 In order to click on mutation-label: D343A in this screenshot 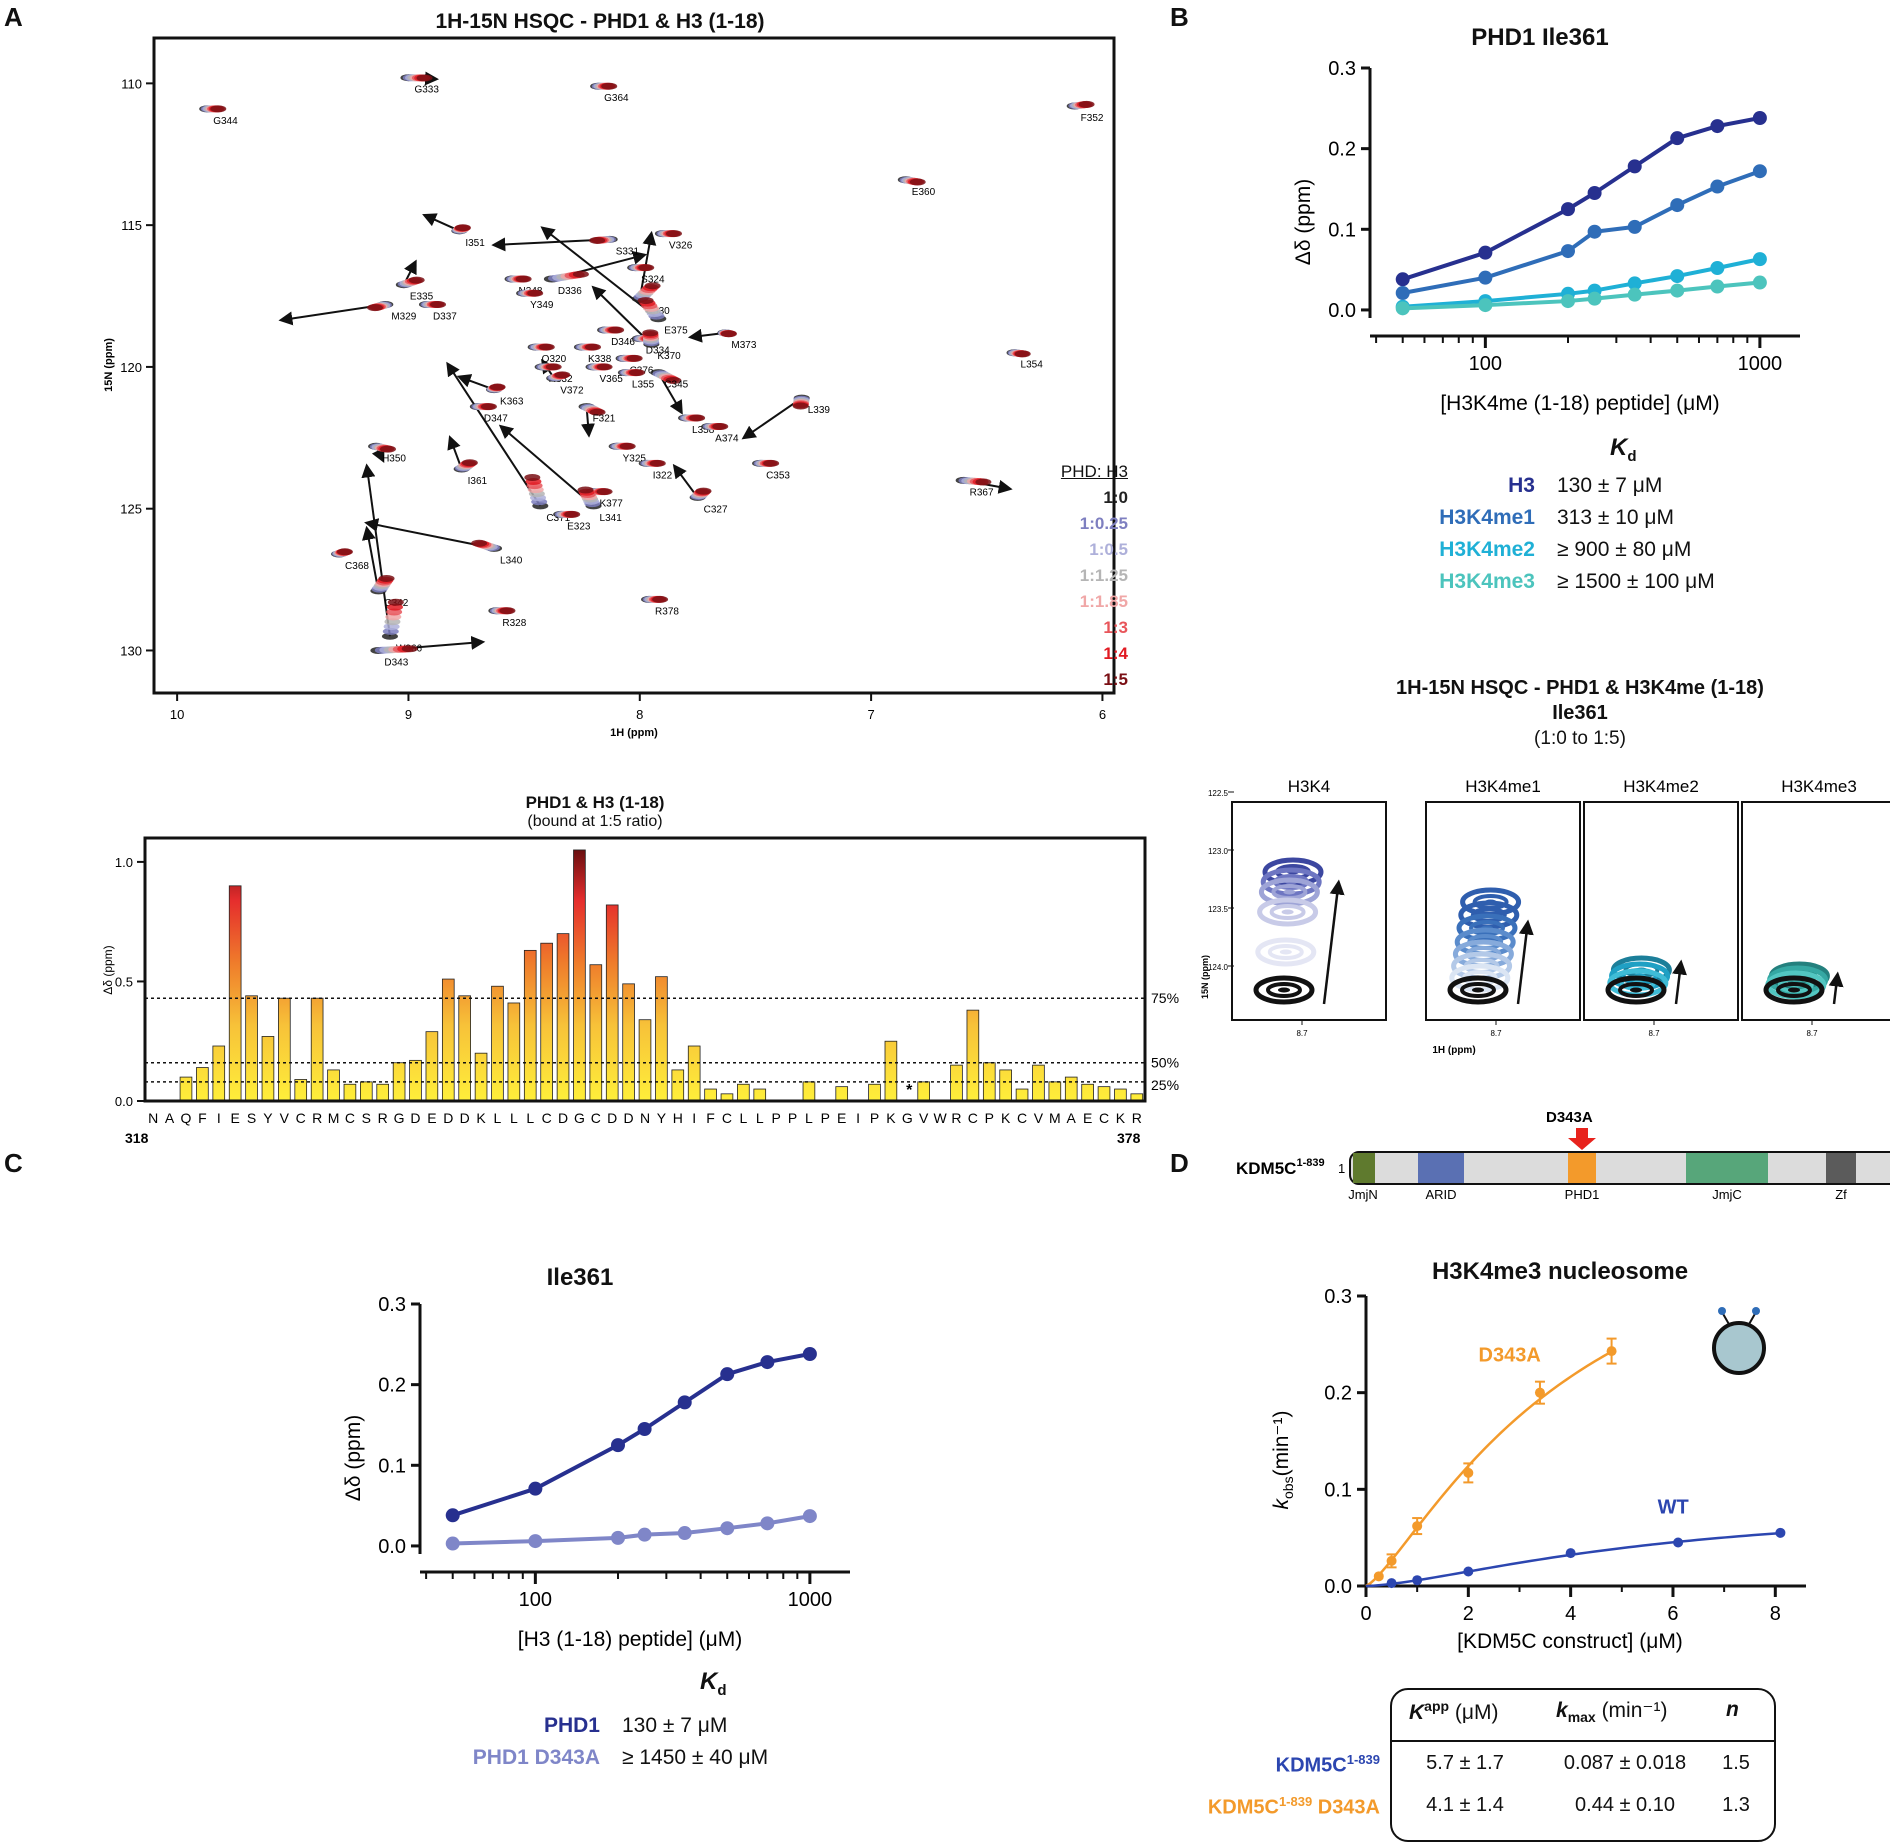, I will do `click(1569, 1117)`.